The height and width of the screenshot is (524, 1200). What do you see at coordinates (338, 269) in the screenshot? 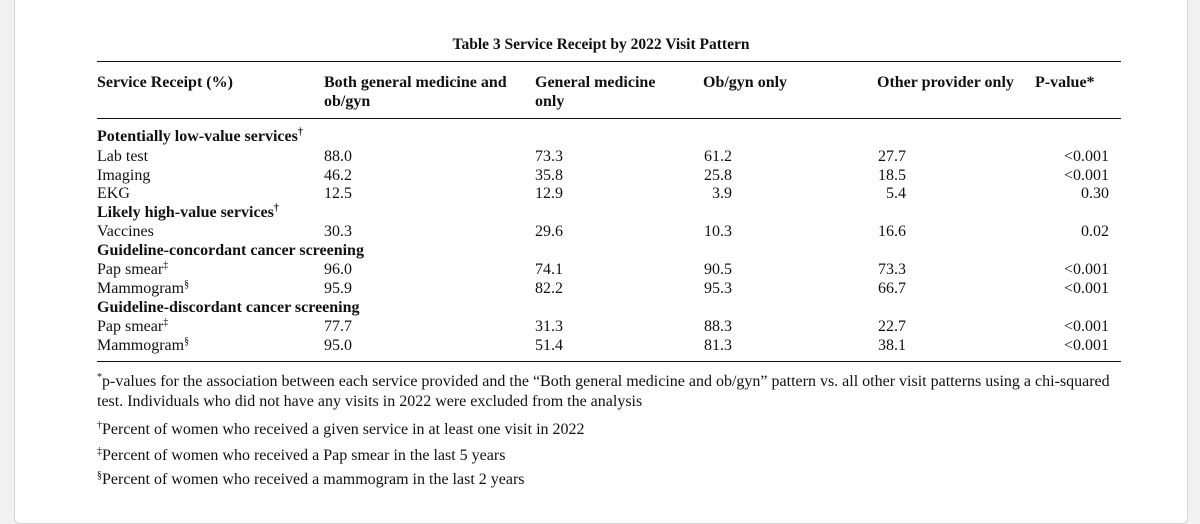
I see `cell-both: 96.0` at bounding box center [338, 269].